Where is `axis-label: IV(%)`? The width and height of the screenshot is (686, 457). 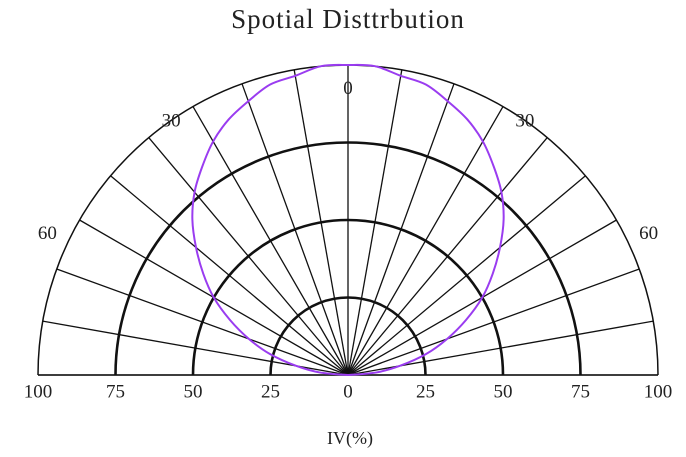
axis-label: IV(%) is located at coordinates (350, 438).